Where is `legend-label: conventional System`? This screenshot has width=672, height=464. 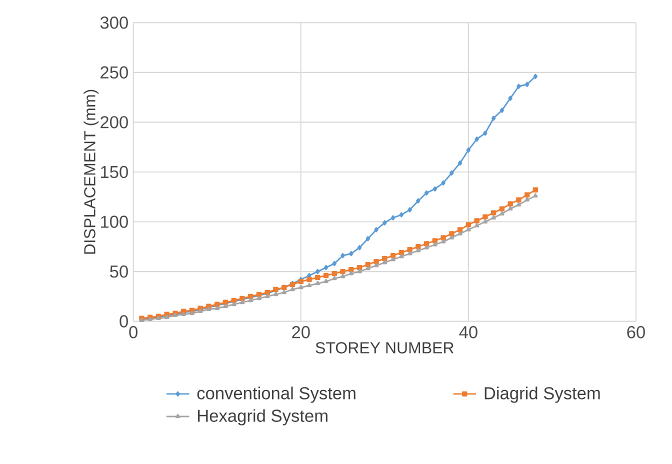
legend-label: conventional System is located at coordinates (276, 394).